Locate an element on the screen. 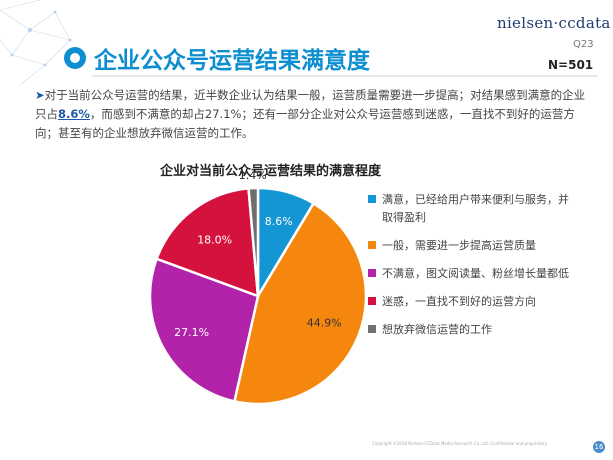 The image size is (613, 460). question-number: Q23 is located at coordinates (583, 44).